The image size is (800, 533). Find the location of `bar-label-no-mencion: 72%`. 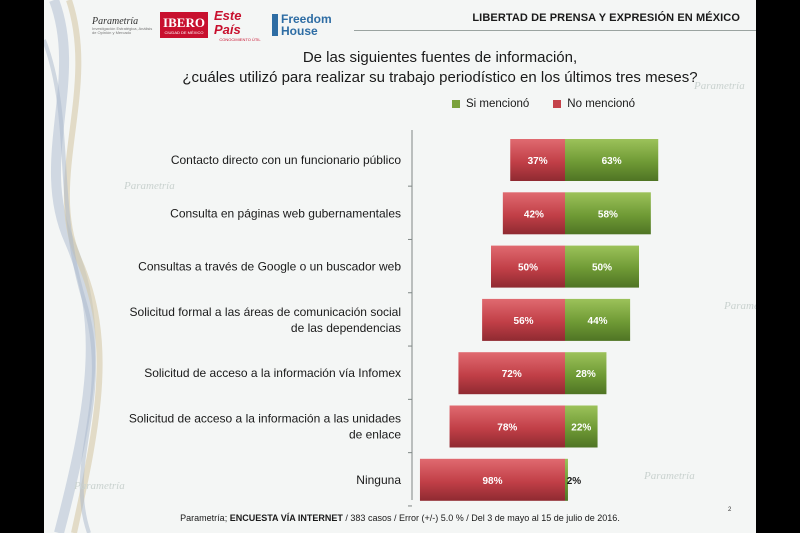

bar-label-no-mencion: 72% is located at coordinates (512, 374).